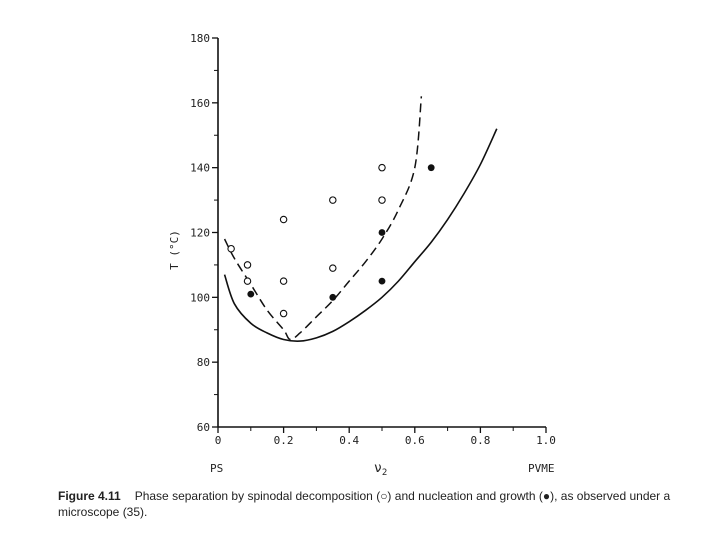 This screenshot has height=540, width=720. I want to click on x-axis-title-symbol: ν, so click(378, 468).